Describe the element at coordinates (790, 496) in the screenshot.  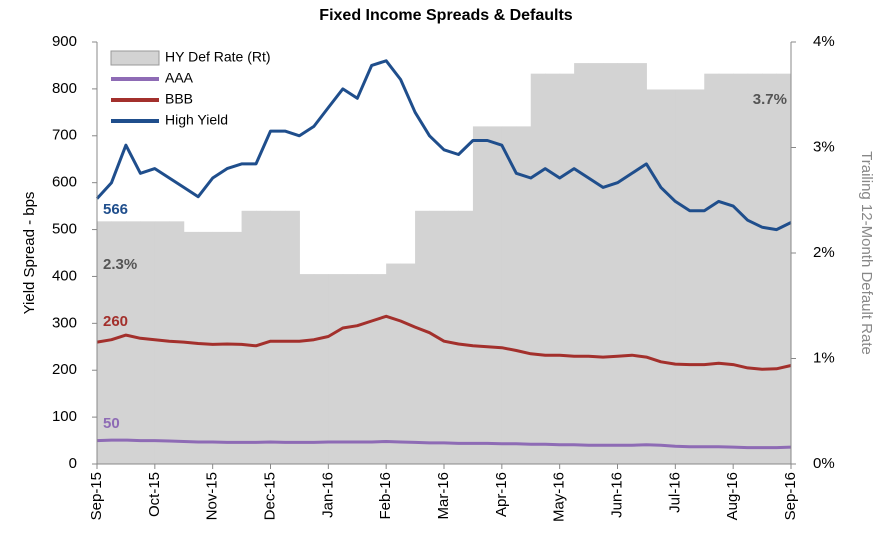
I see `x-tick-label: Sep-16` at that location.